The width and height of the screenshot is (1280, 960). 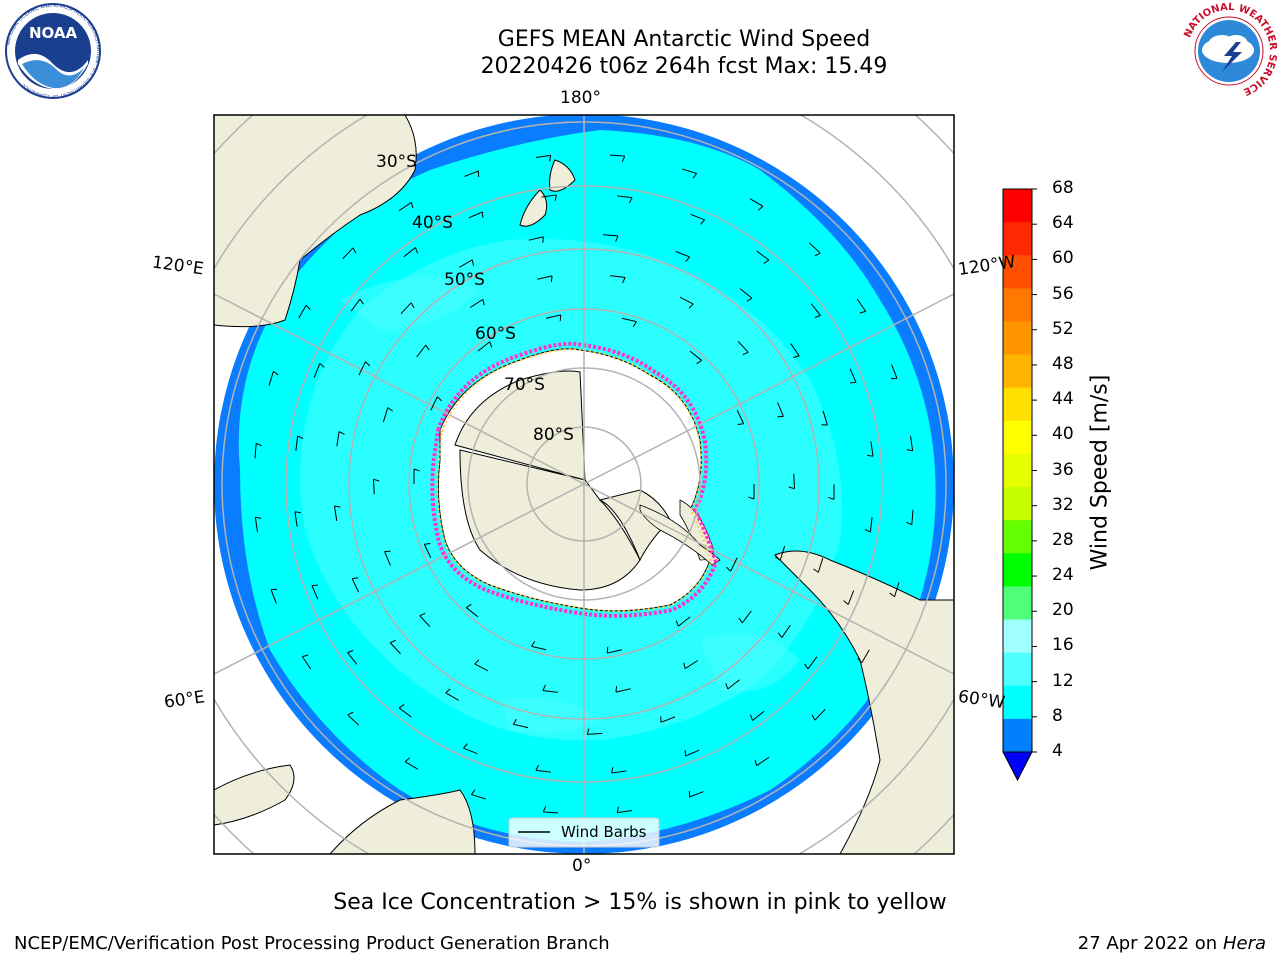 I want to click on colorbar-tick-label: 12, so click(x=1063, y=680).